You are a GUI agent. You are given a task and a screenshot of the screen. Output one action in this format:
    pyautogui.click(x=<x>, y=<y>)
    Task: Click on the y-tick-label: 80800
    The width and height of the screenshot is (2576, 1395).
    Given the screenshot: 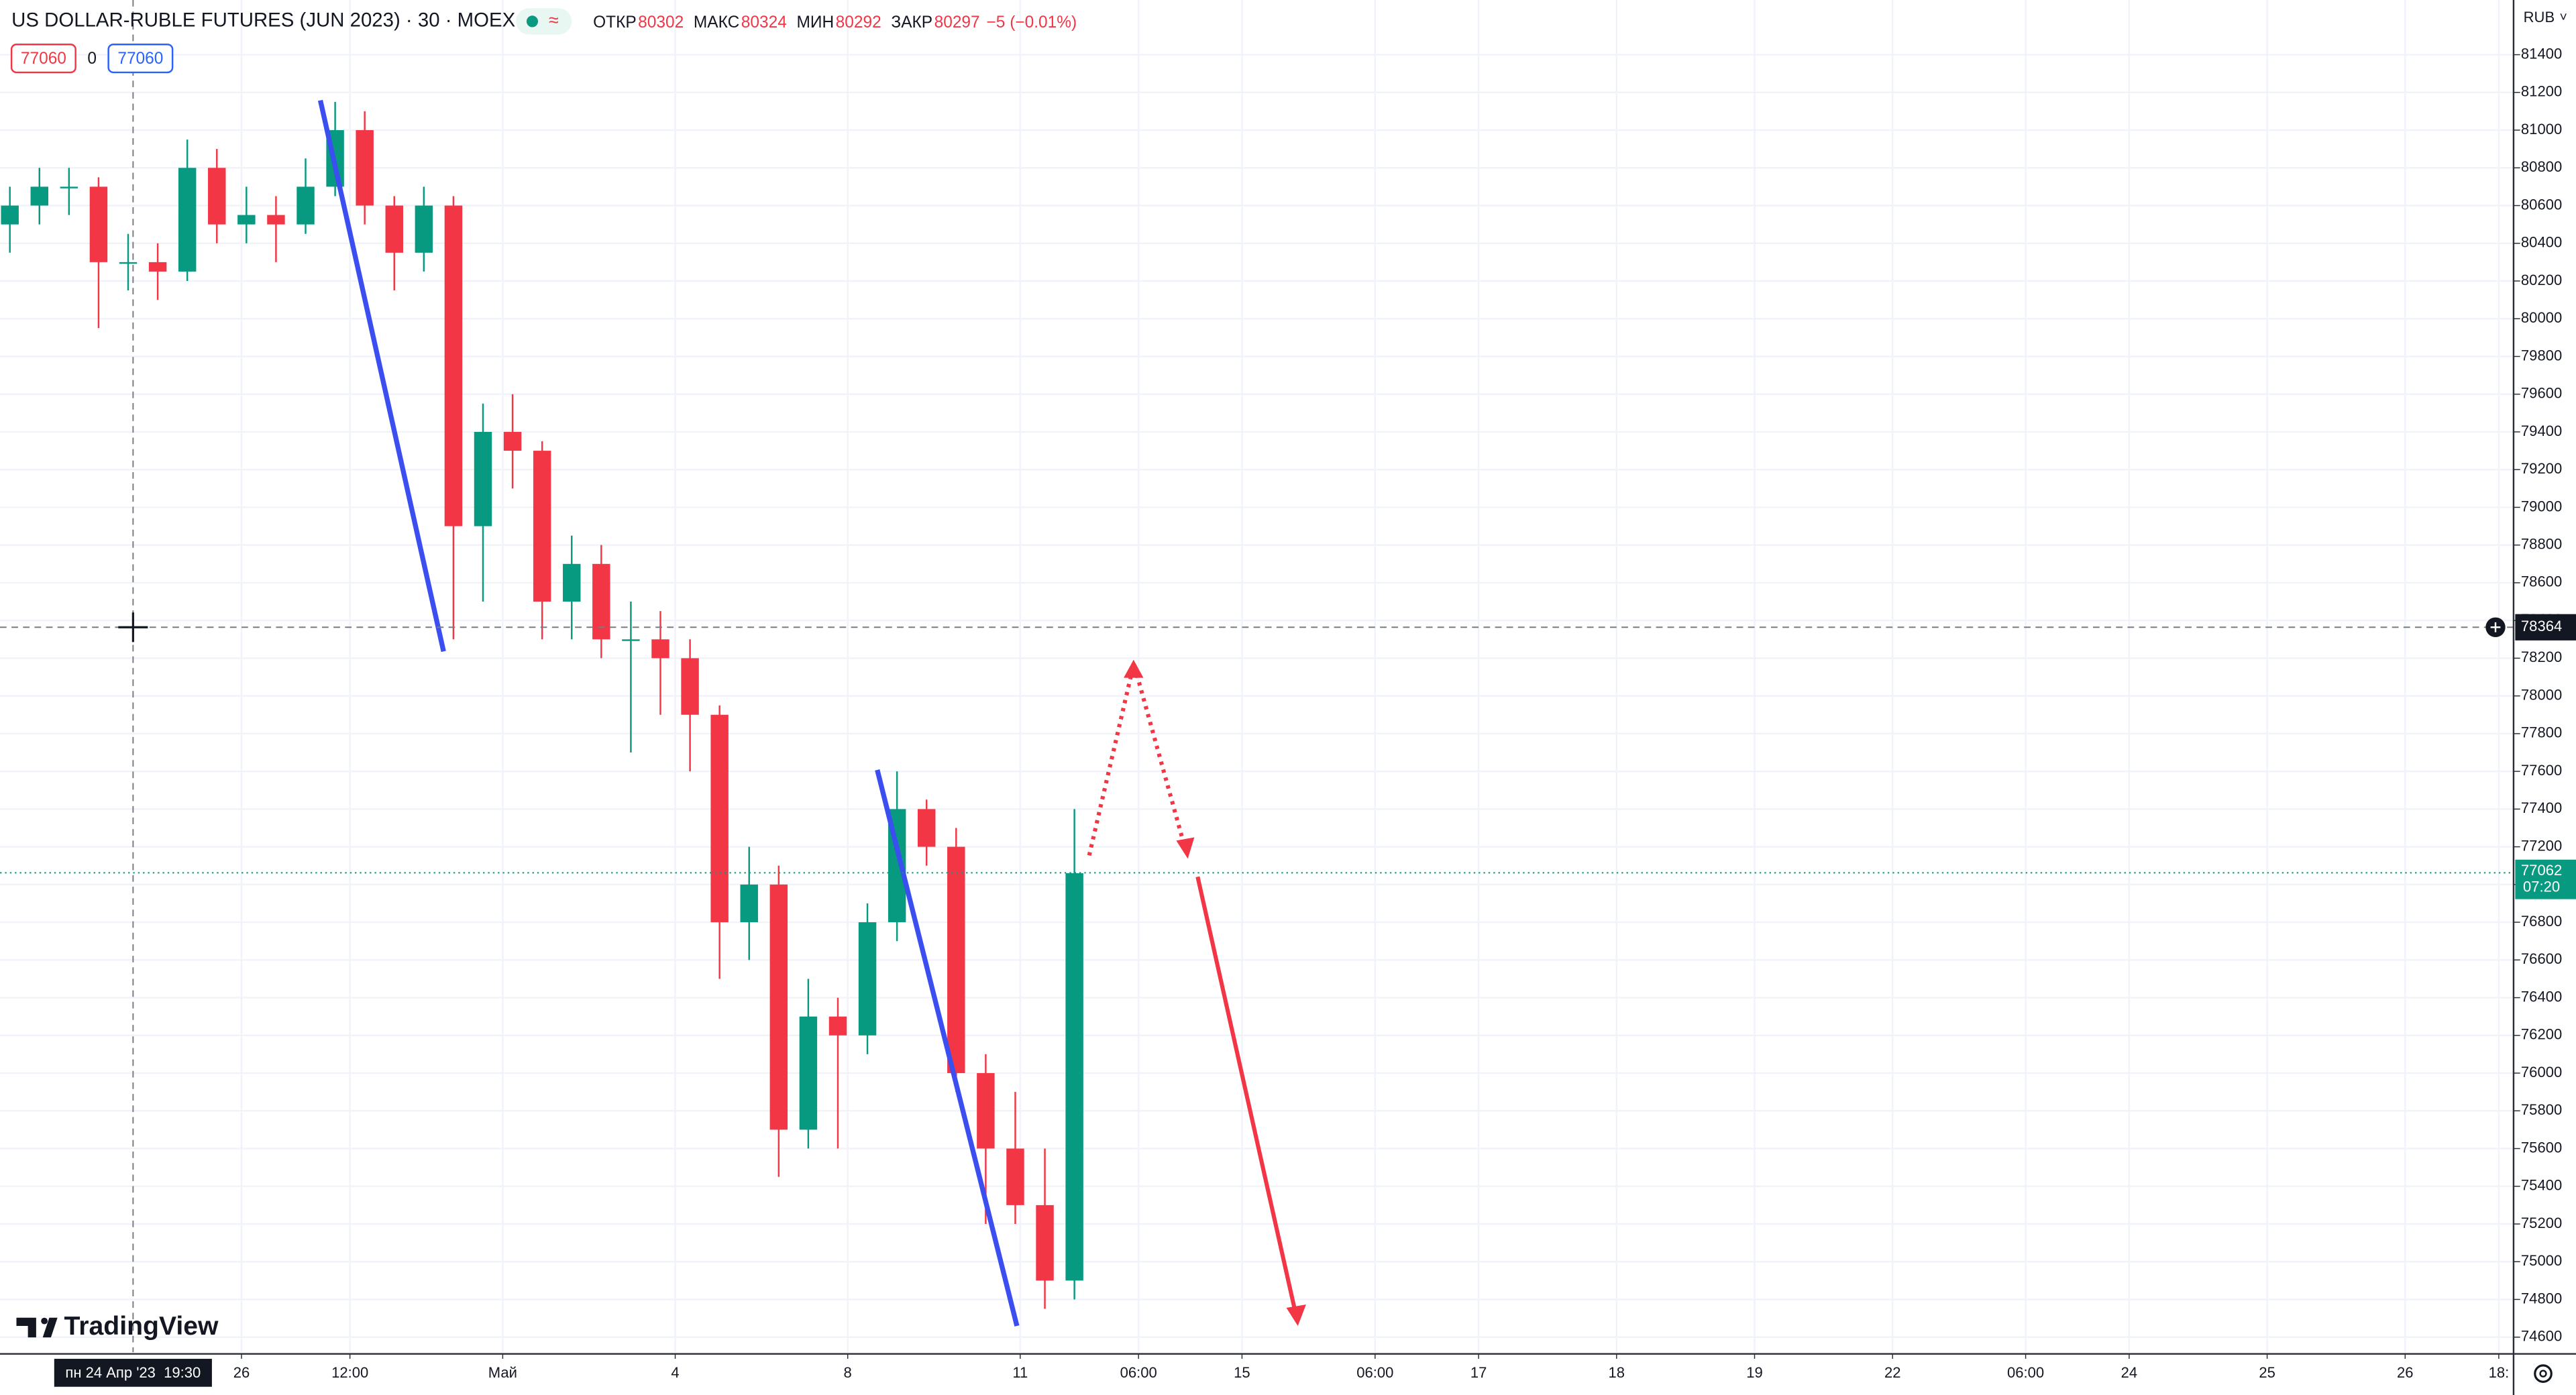 What is the action you would take?
    pyautogui.click(x=2541, y=166)
    